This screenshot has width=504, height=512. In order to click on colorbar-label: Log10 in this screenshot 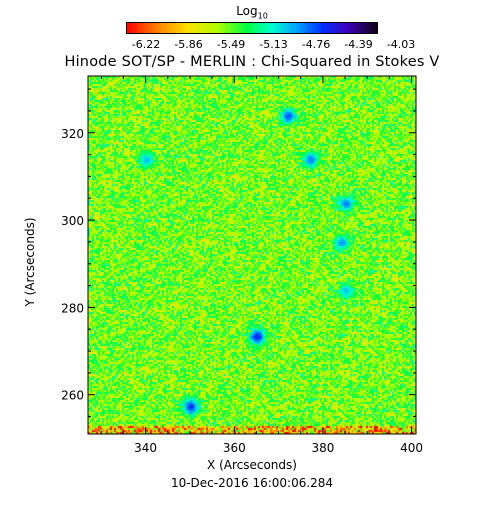, I will do `click(252, 12)`.